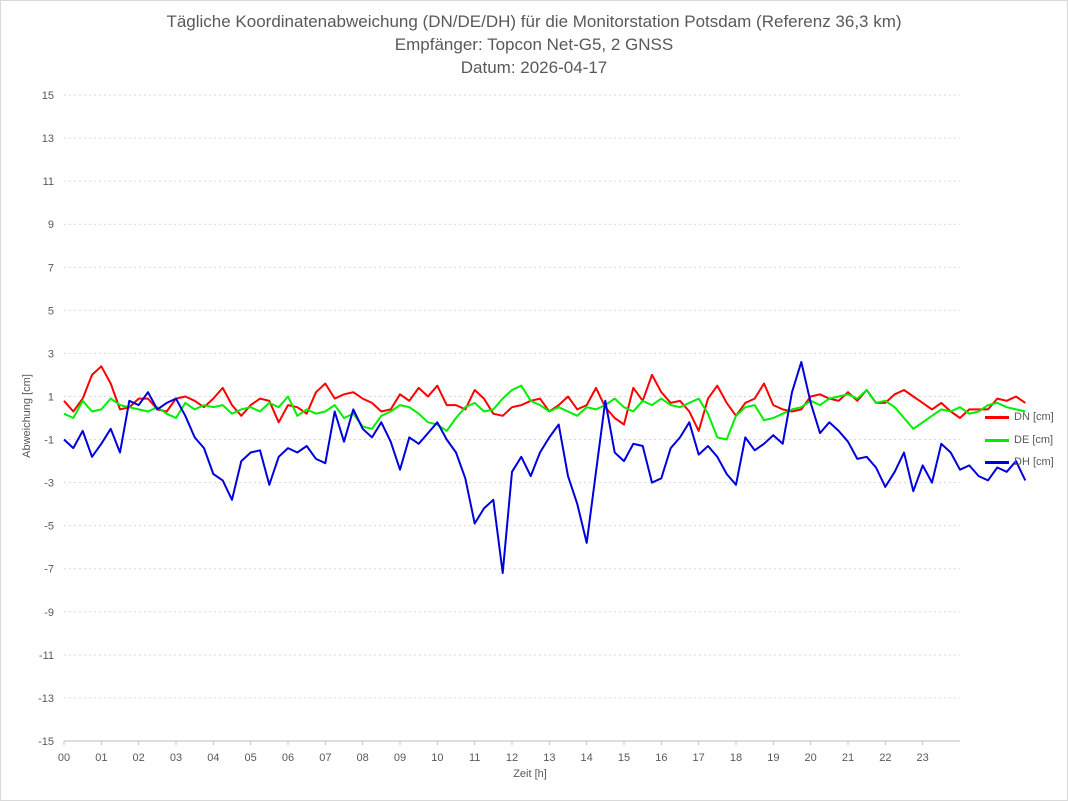 This screenshot has width=1068, height=801. What do you see at coordinates (363, 758) in the screenshot?
I see `x-tick-label: 08` at bounding box center [363, 758].